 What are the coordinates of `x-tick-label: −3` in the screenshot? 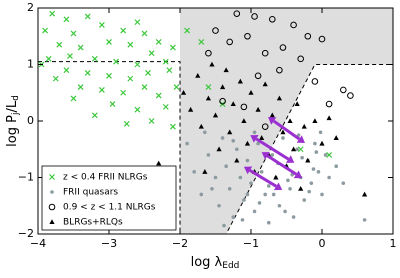 It's located at (109, 243).